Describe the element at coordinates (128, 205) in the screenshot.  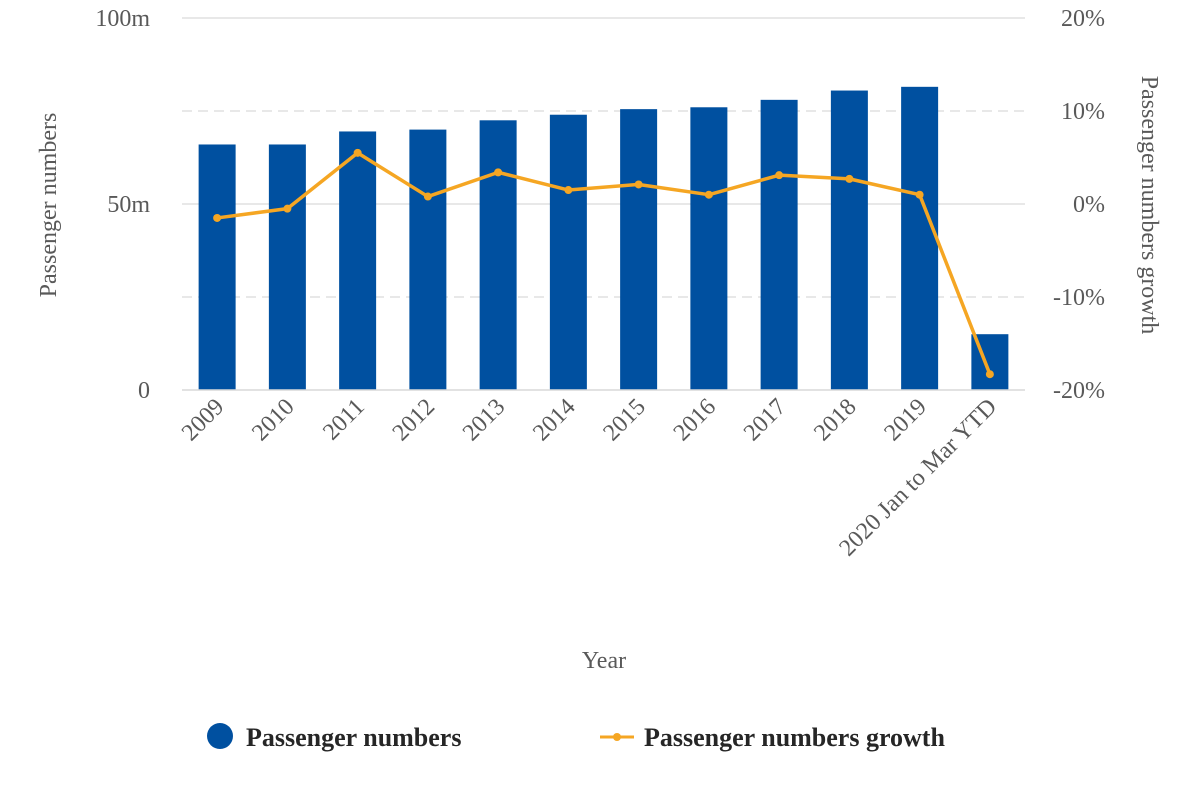
I see `y-tick-label: 50m` at that location.